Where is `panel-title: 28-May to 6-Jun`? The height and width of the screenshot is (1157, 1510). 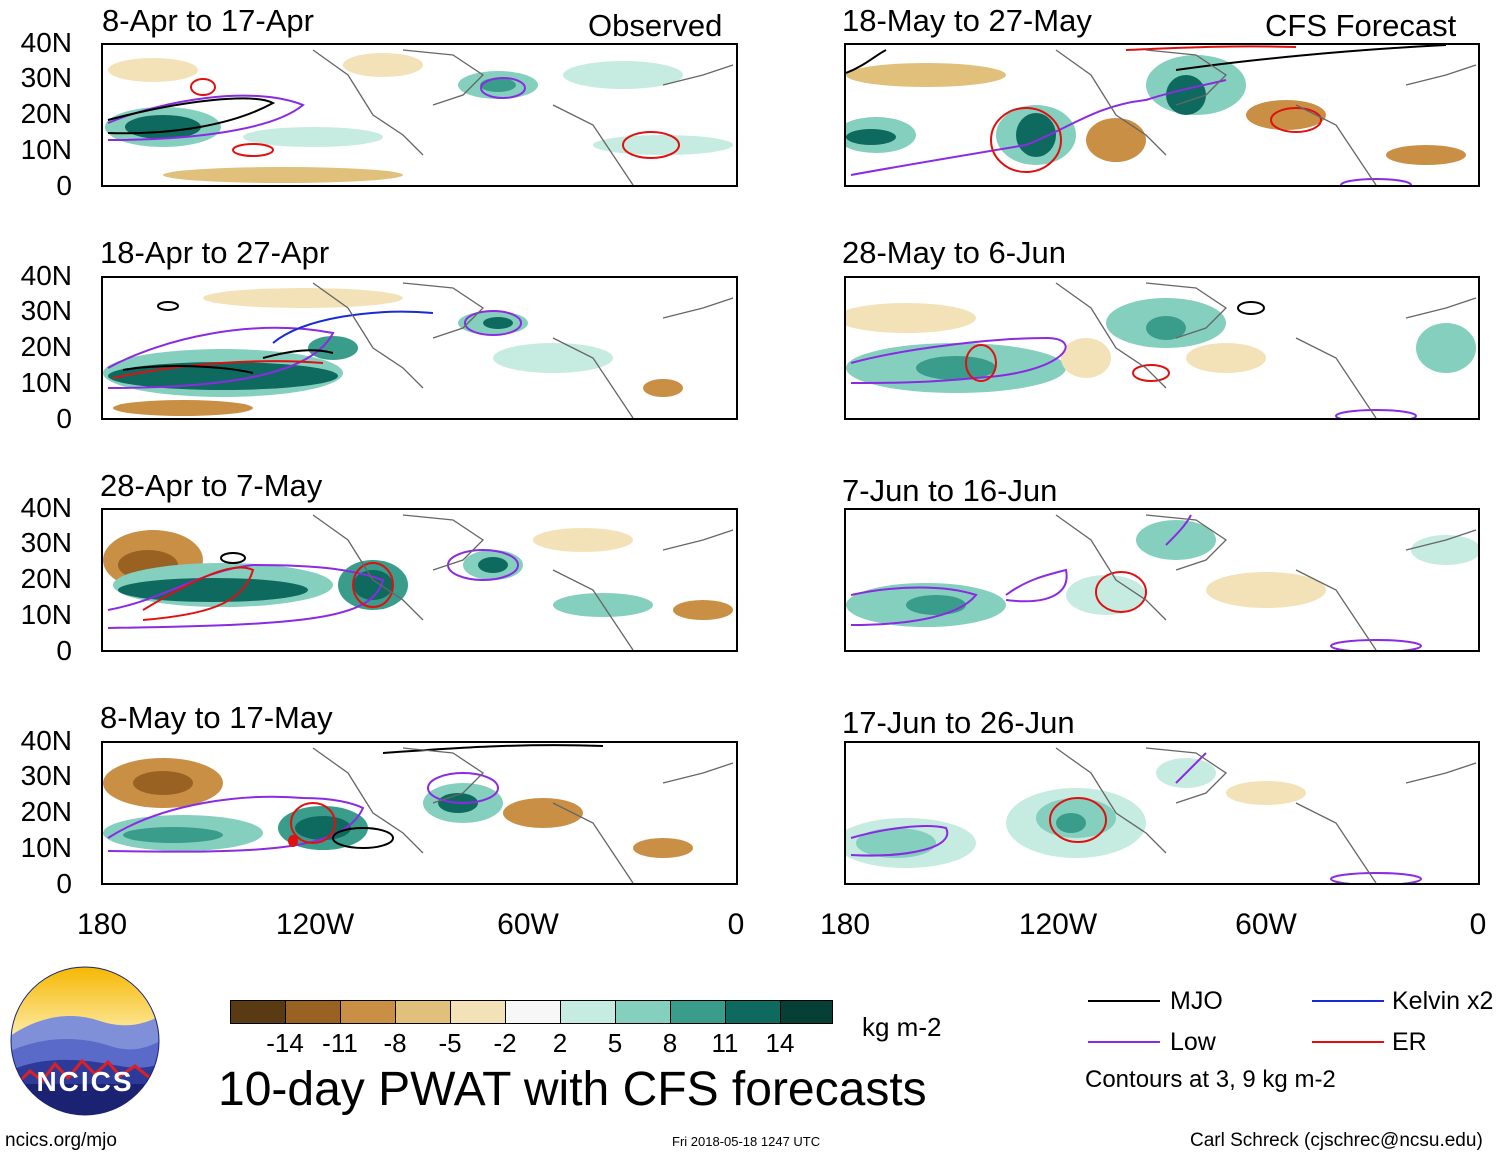 panel-title: 28-May to 6-Jun is located at coordinates (954, 252).